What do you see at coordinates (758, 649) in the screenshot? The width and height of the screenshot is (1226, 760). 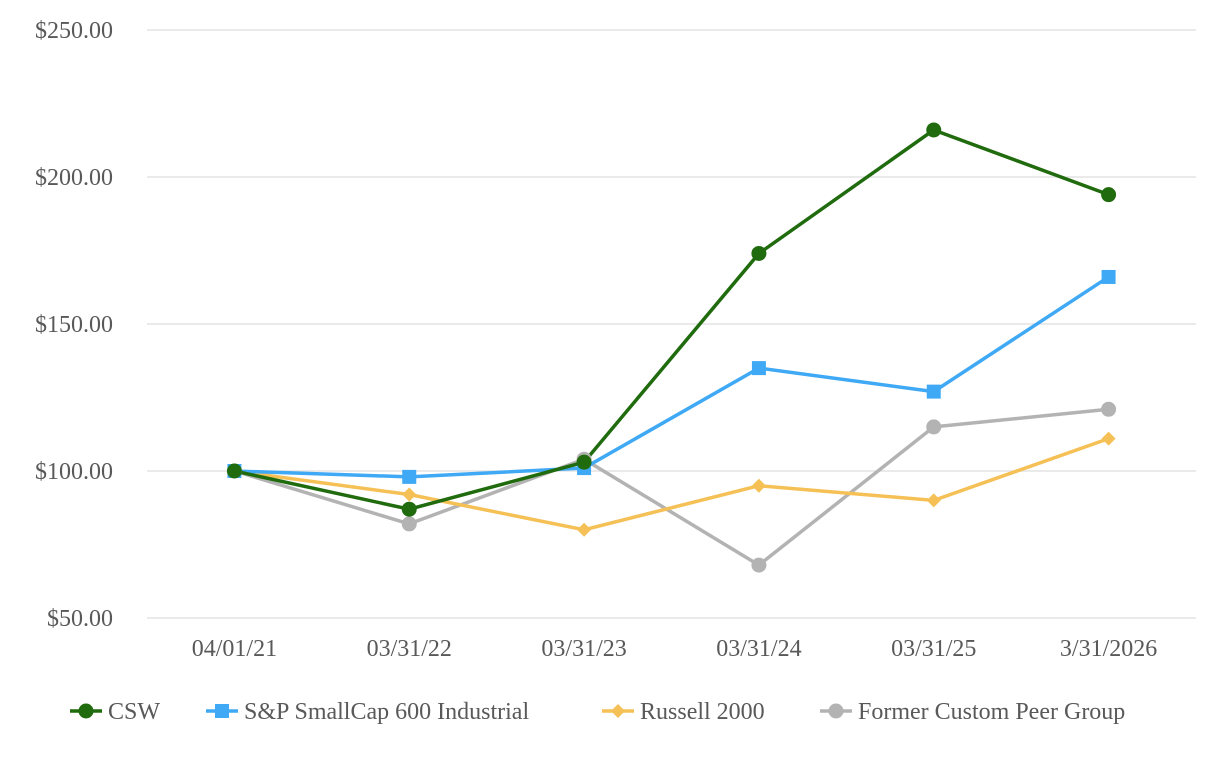 I see `x-tick-label: 03/31/24` at bounding box center [758, 649].